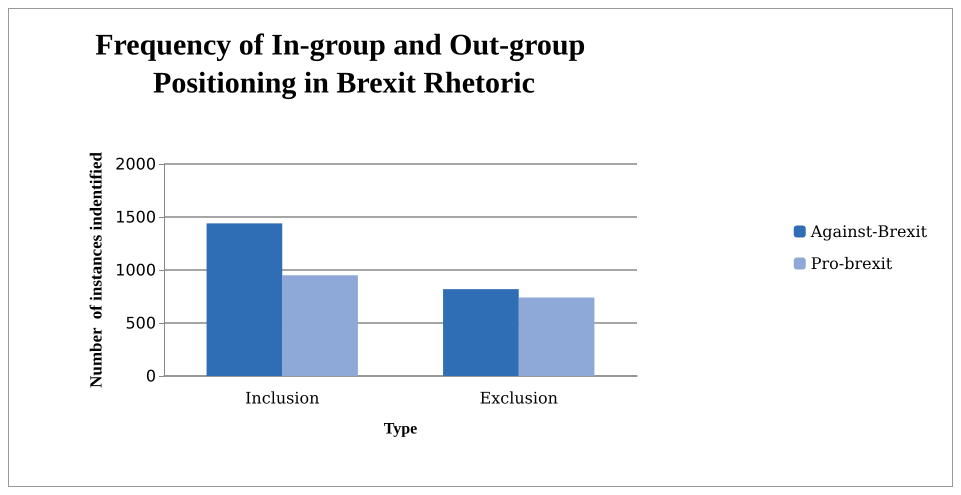  Describe the element at coordinates (140, 323) in the screenshot. I see `y-tick-label: 500` at that location.